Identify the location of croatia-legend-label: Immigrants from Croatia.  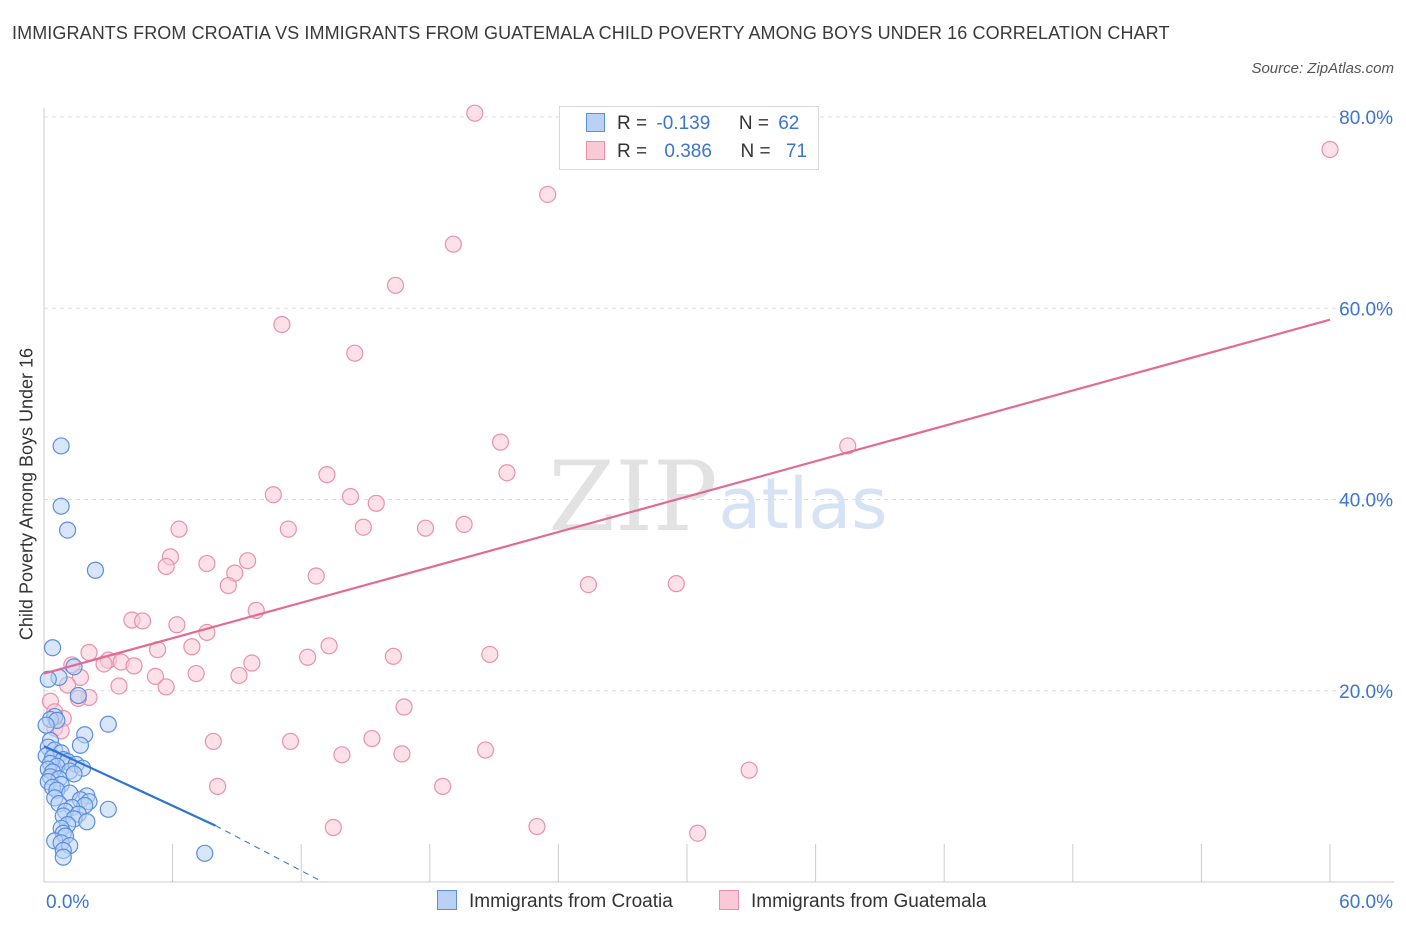
(571, 901).